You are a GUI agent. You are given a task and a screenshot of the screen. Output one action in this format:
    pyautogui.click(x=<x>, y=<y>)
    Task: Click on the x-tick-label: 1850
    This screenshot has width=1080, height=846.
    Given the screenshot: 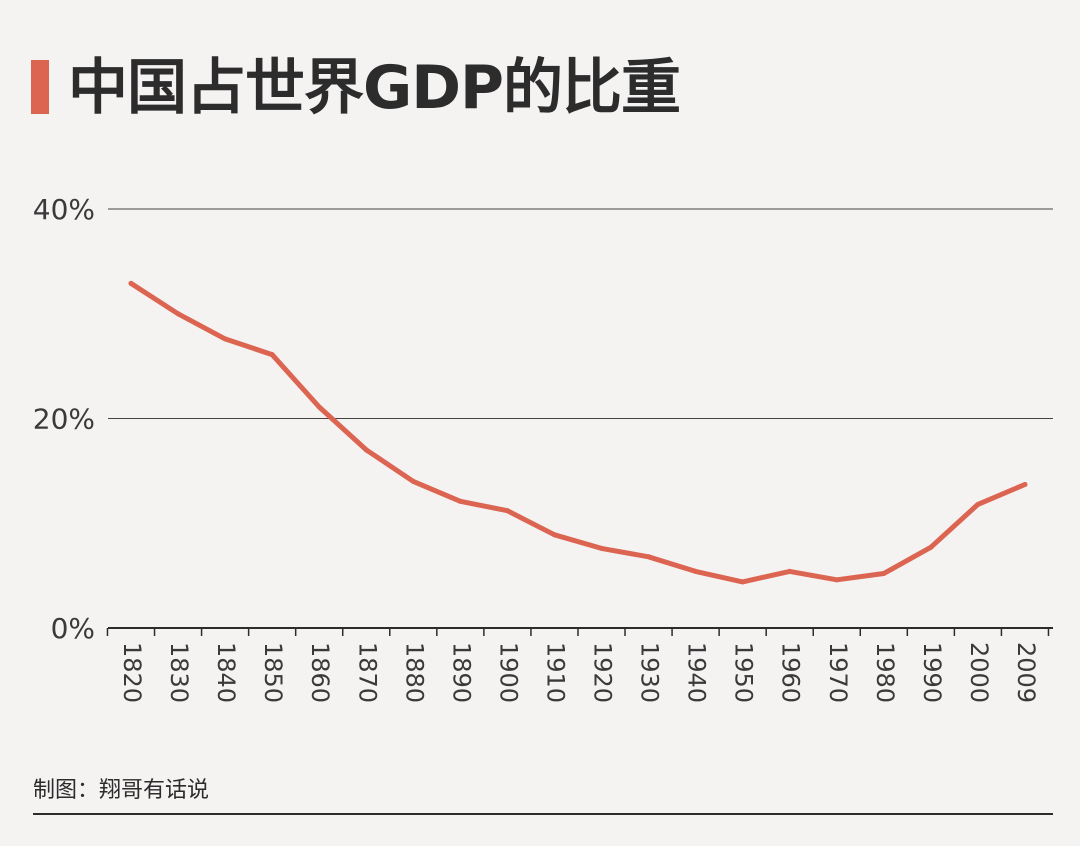 What is the action you would take?
    pyautogui.click(x=273, y=672)
    